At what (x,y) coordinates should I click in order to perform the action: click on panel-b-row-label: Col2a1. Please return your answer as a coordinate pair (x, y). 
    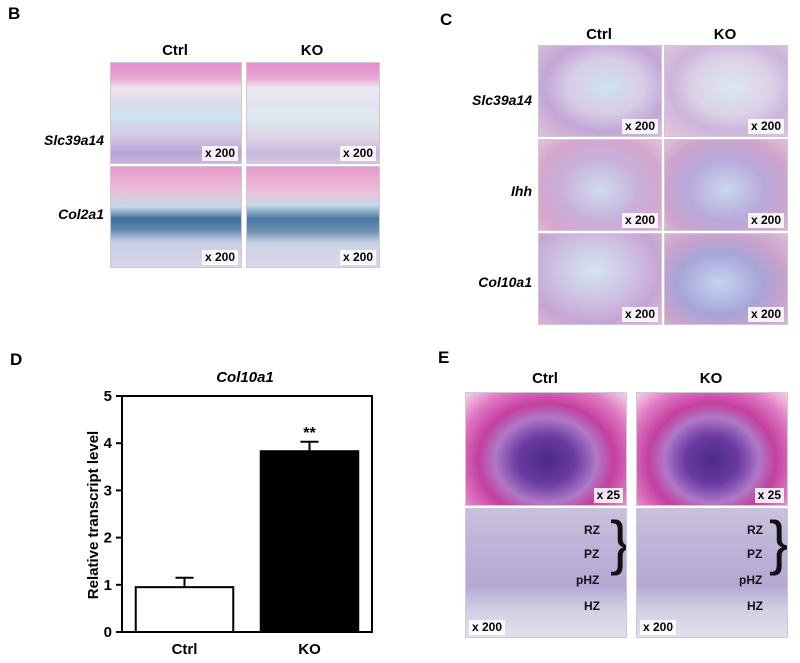
    Looking at the image, I should click on (81, 214).